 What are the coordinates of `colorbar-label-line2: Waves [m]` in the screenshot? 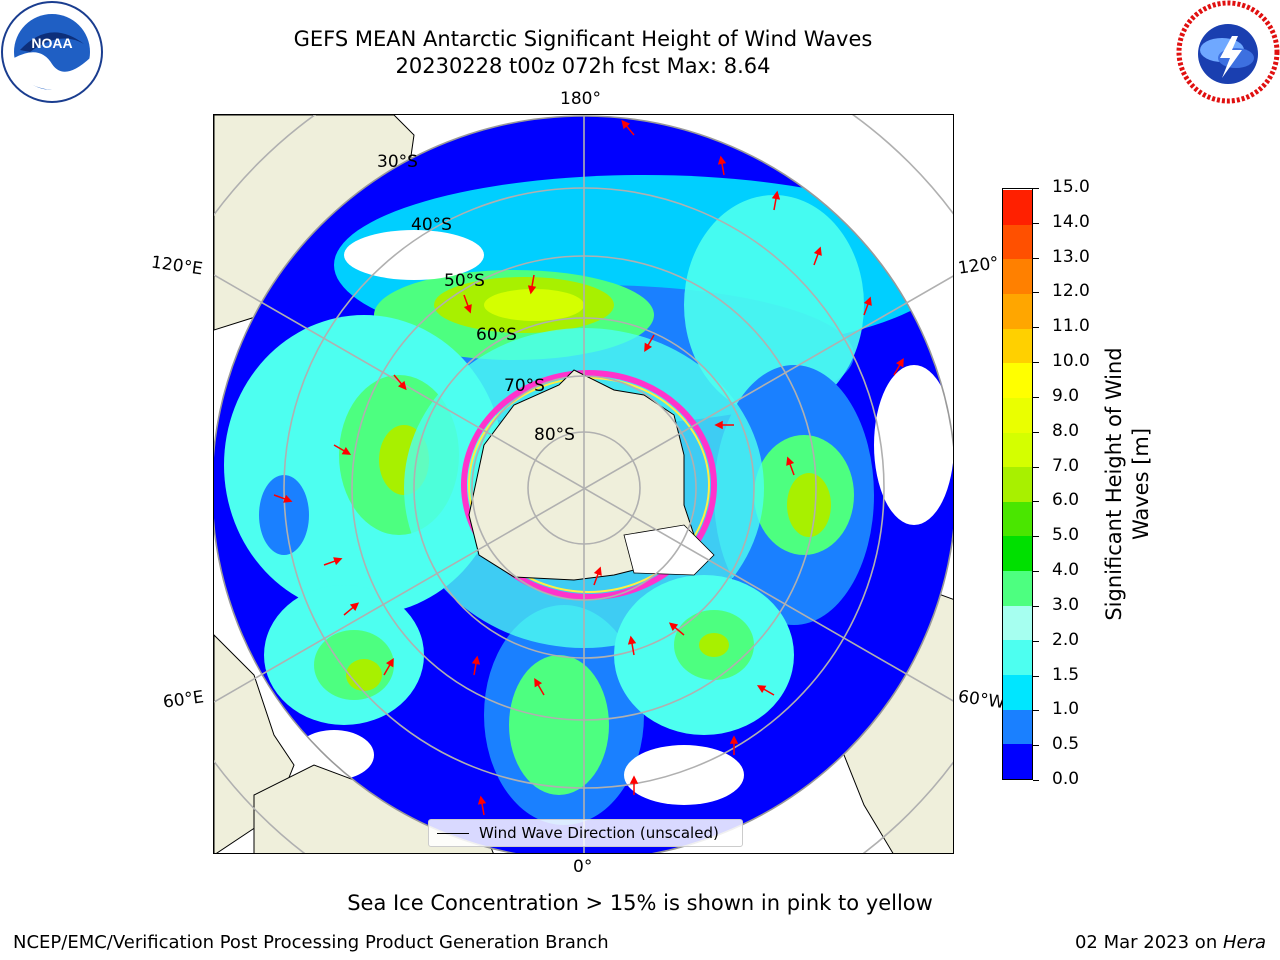 It's located at (1141, 484).